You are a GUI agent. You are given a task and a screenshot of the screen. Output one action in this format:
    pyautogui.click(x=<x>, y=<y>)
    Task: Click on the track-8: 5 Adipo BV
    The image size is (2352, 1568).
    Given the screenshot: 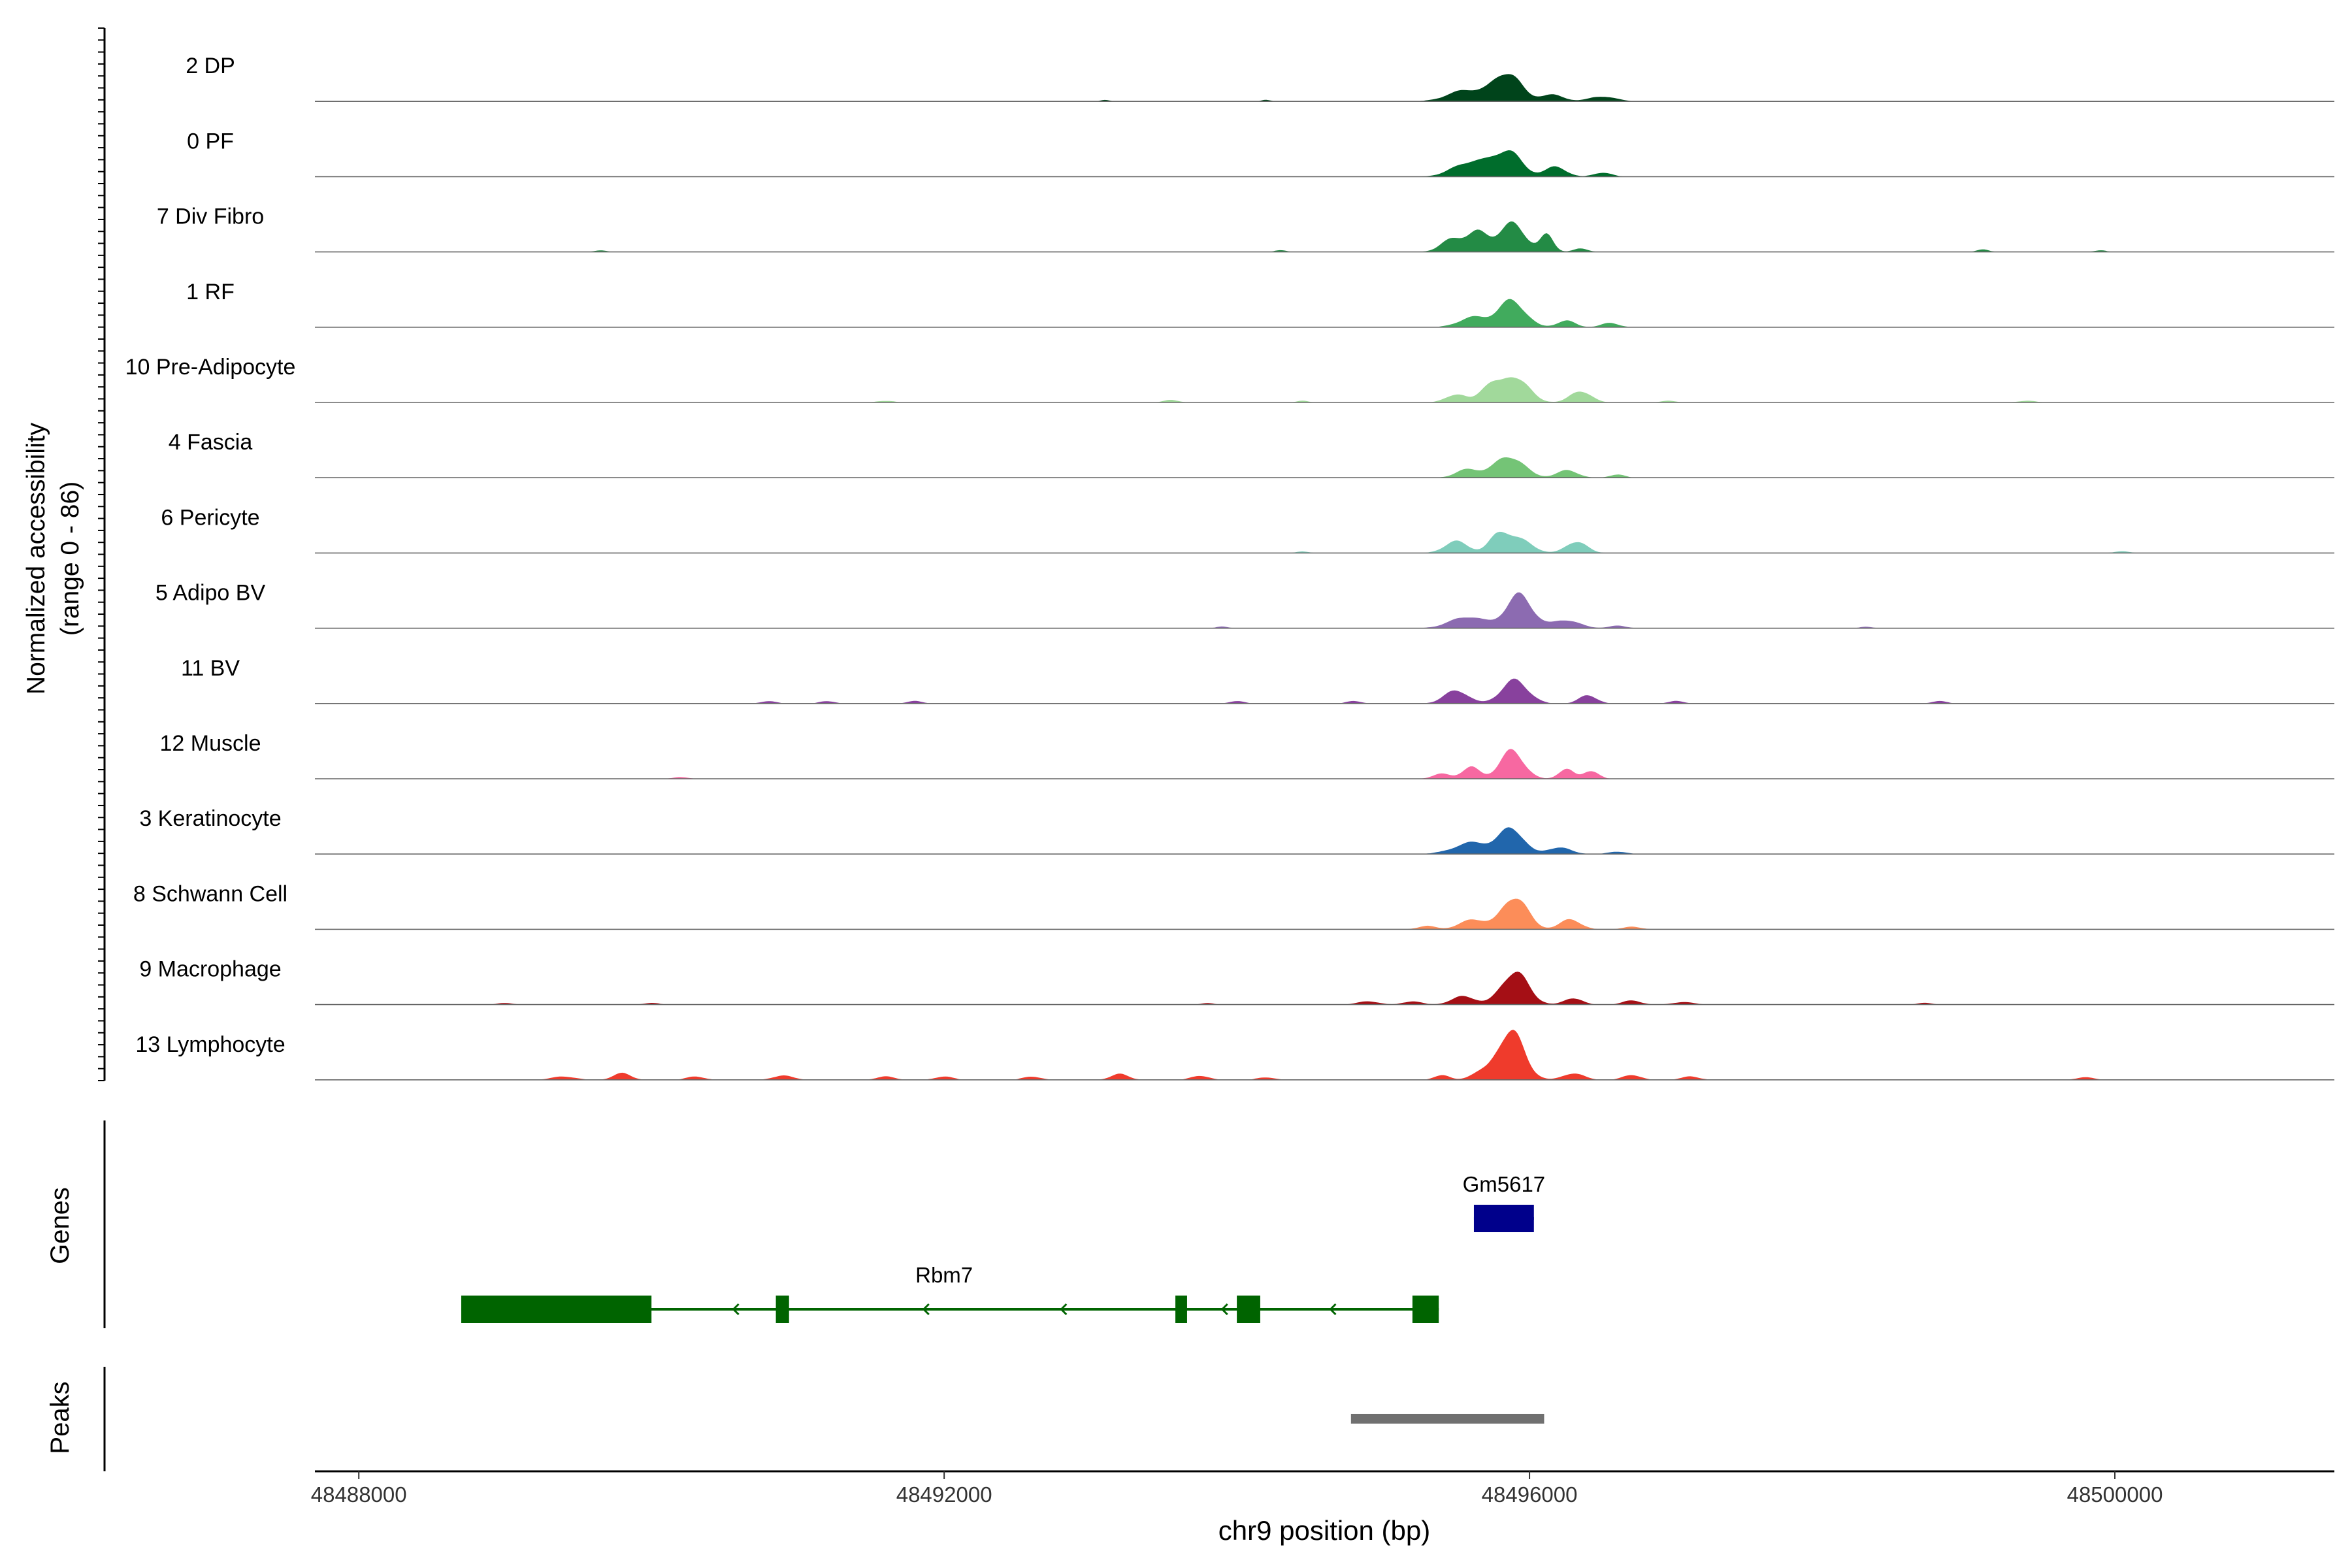 What is the action you would take?
    pyautogui.click(x=1244, y=605)
    